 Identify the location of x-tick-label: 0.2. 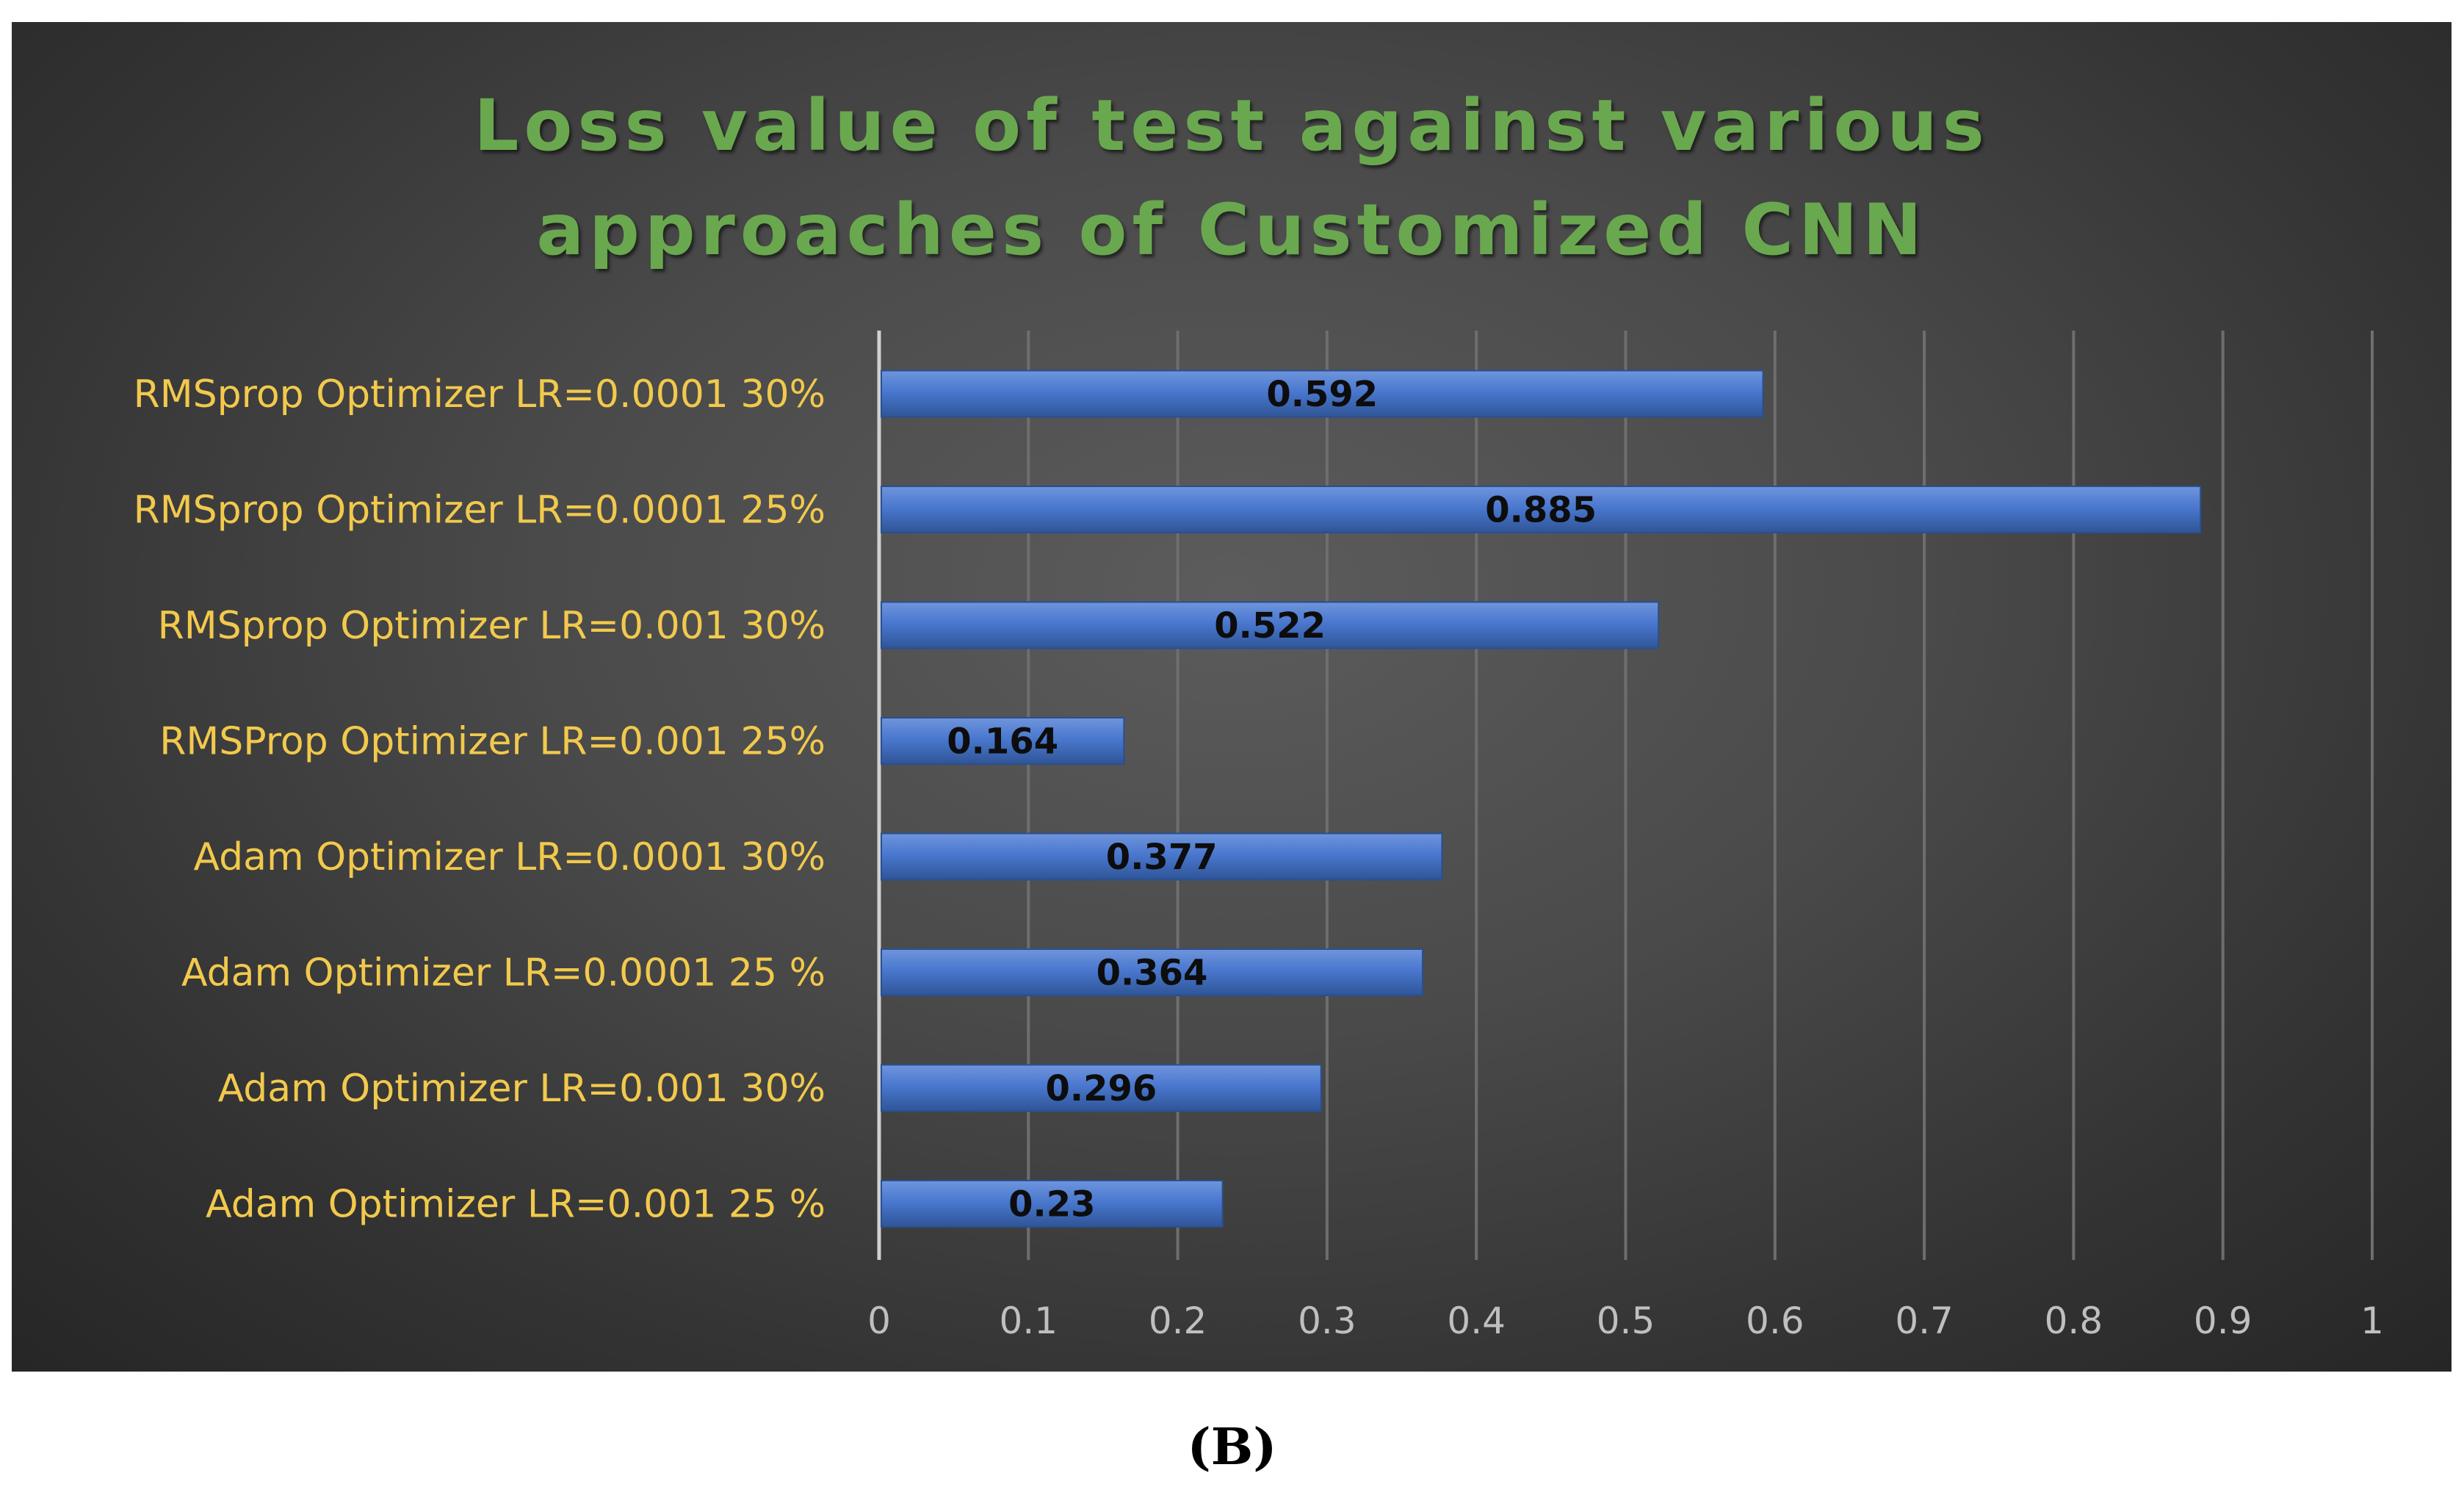
(1178, 1321).